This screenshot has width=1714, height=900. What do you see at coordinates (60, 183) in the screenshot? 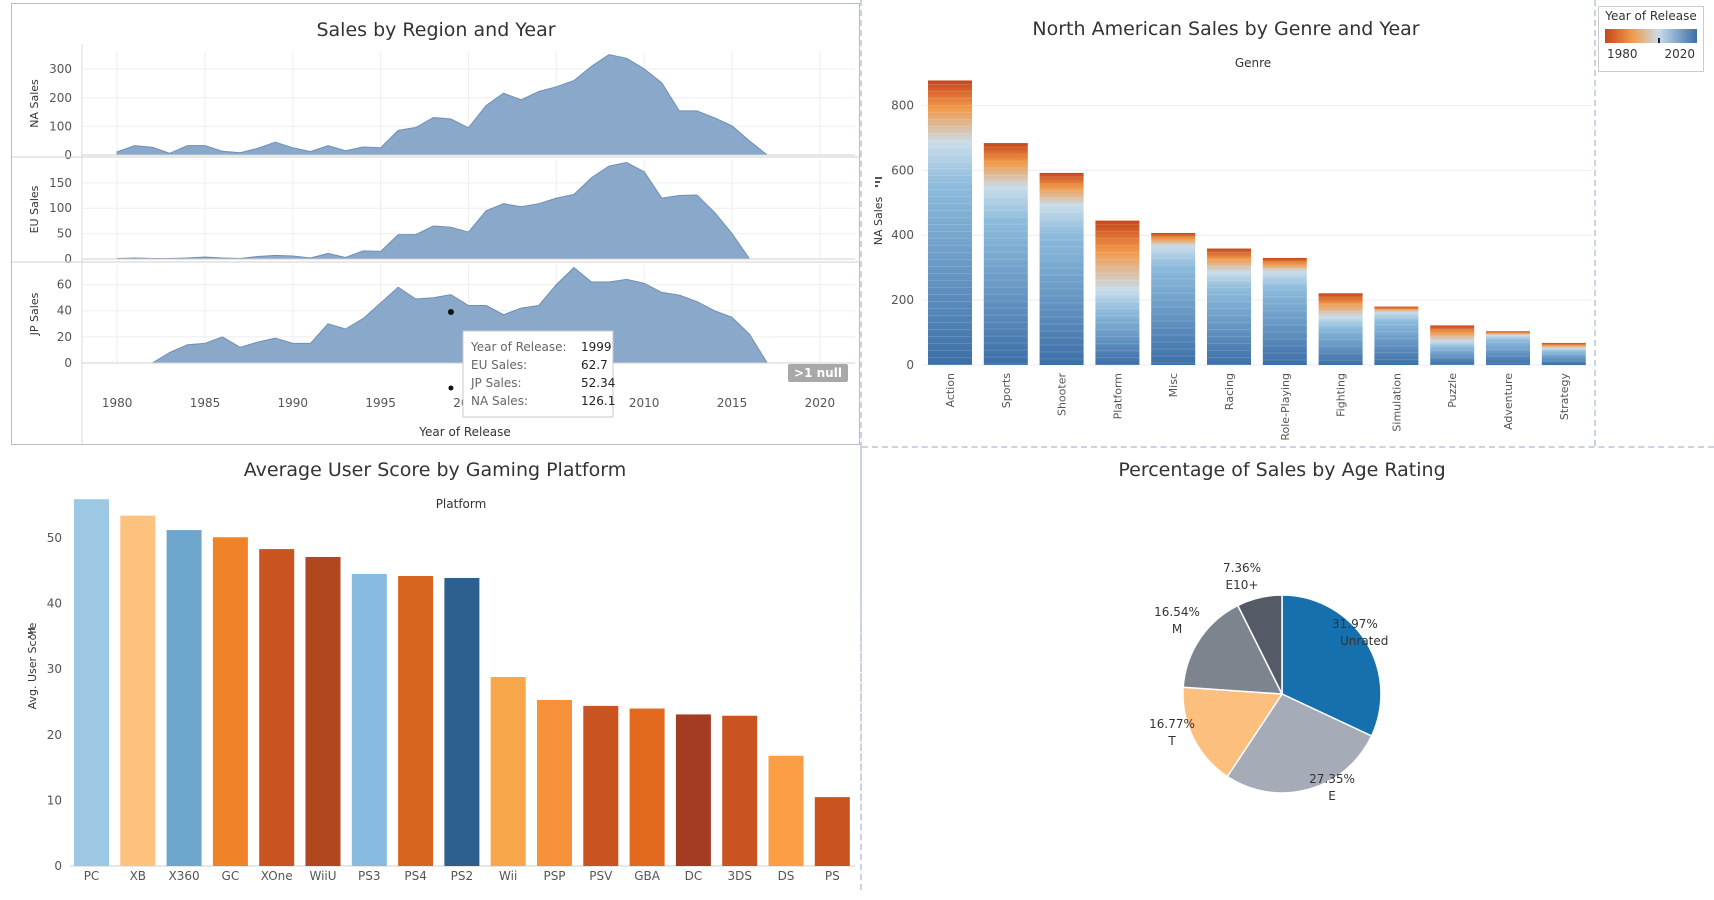
I see `region-y-tick-label: 150` at bounding box center [60, 183].